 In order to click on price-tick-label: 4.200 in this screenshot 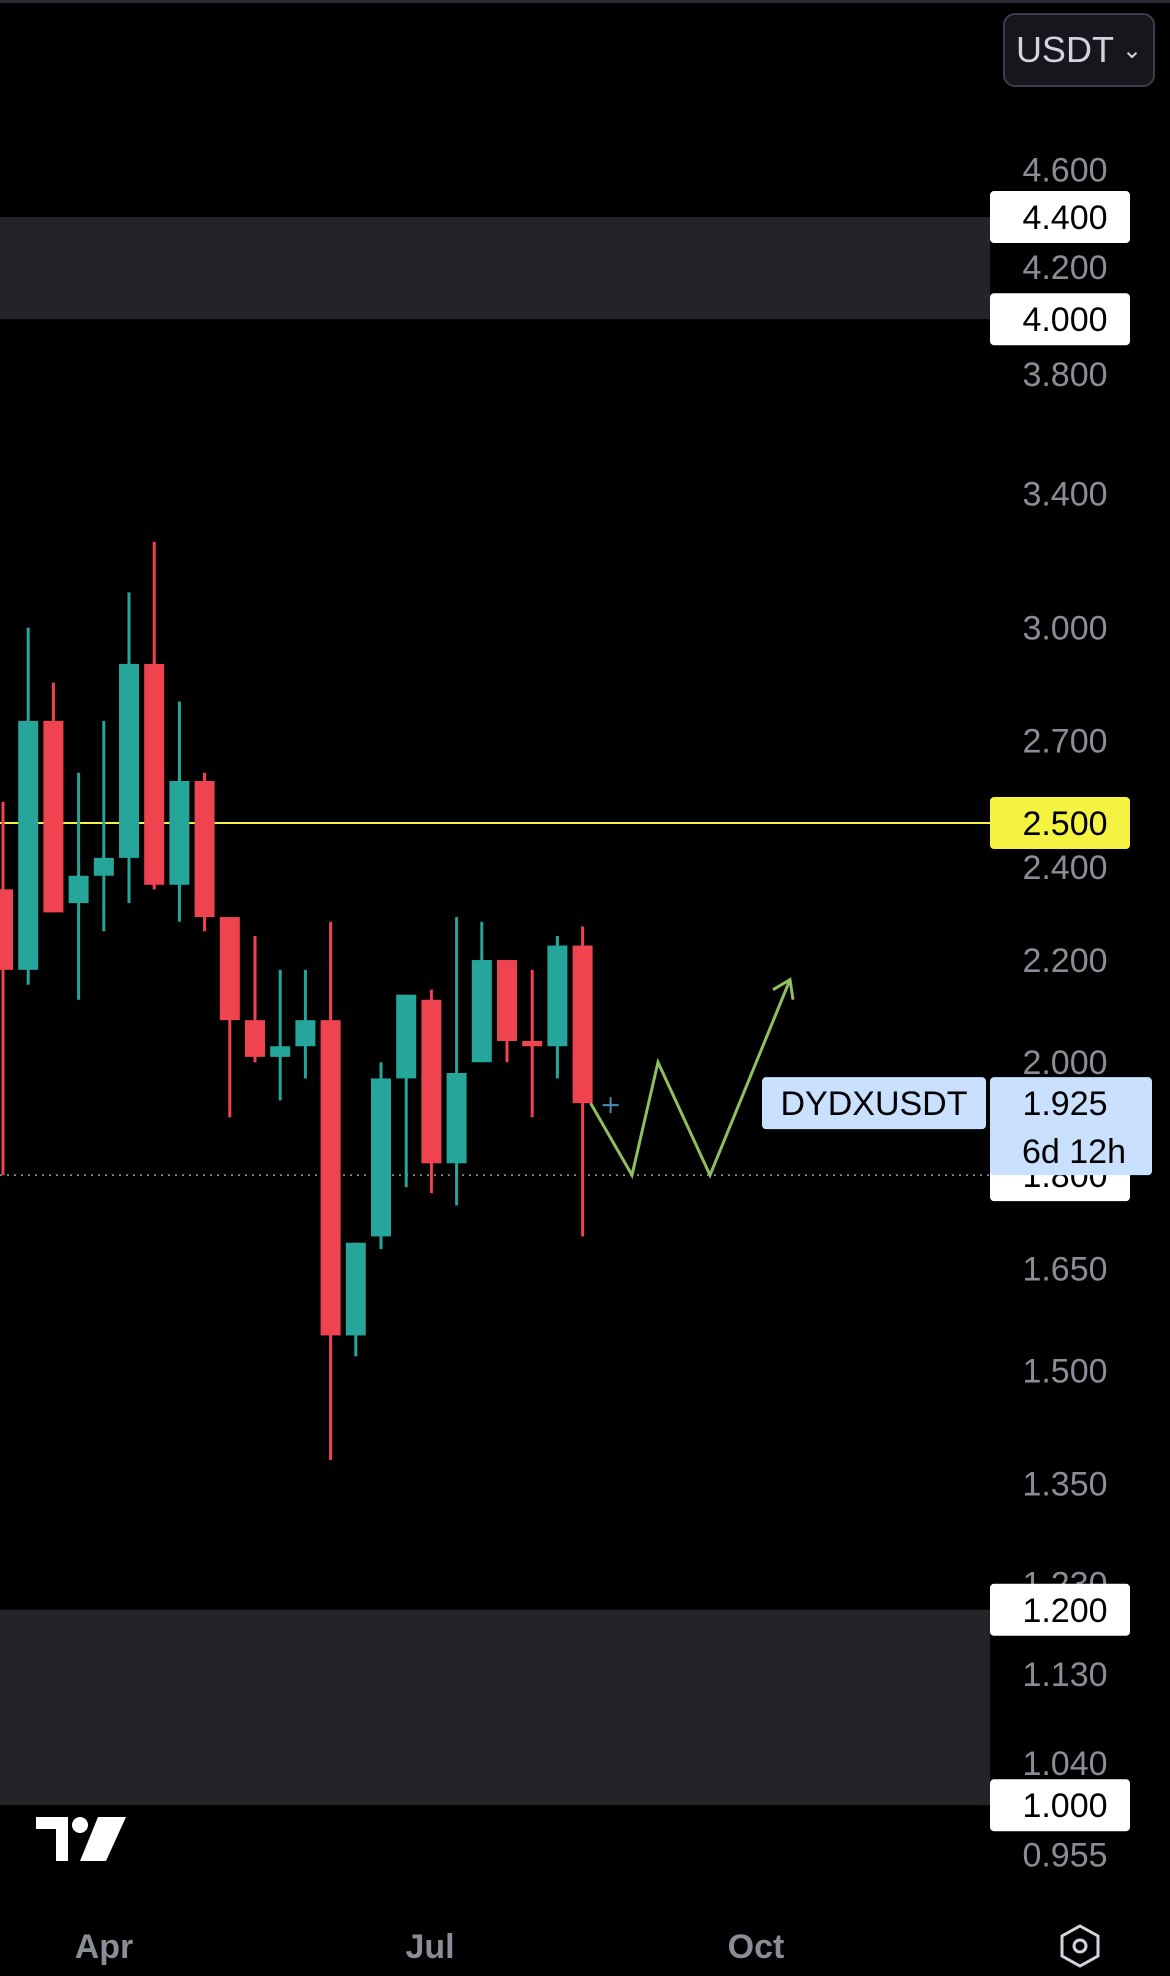, I will do `click(1064, 268)`.